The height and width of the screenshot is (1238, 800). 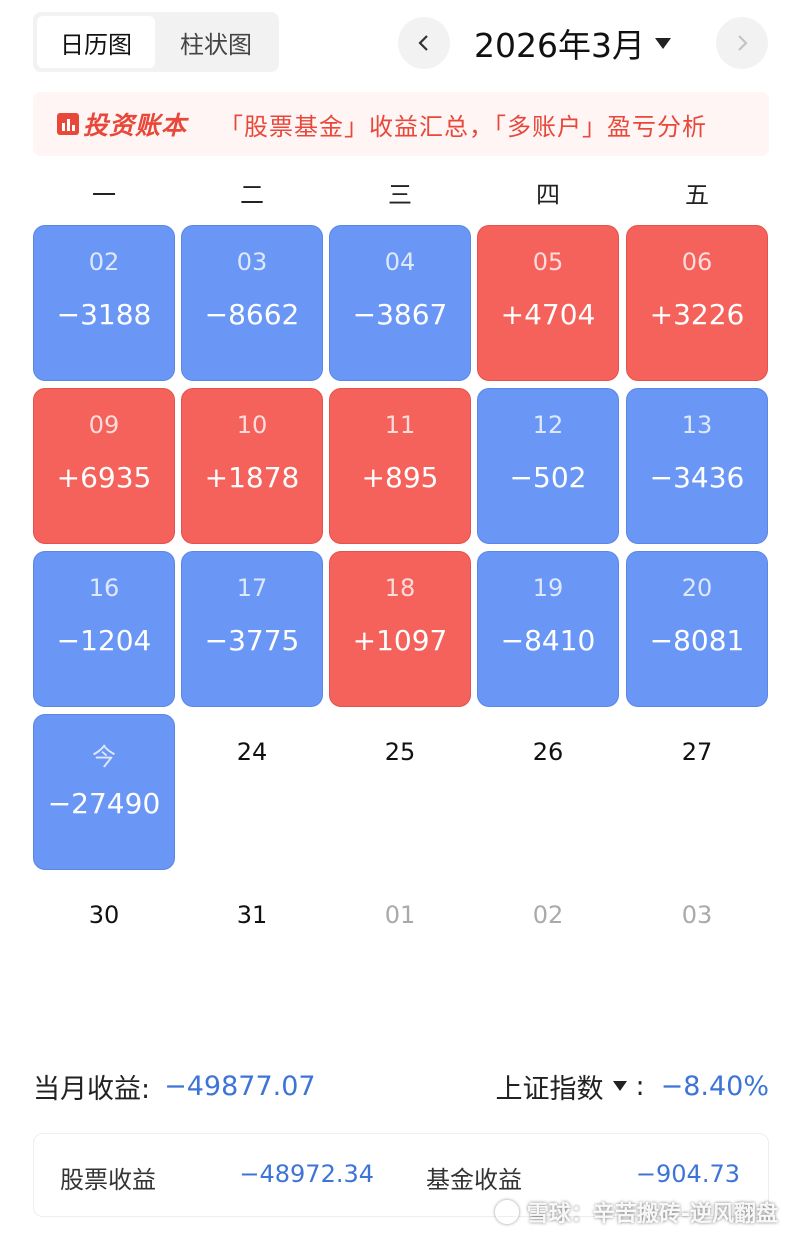 What do you see at coordinates (135, 125) in the screenshot?
I see `banner-logo-text: 投资账本` at bounding box center [135, 125].